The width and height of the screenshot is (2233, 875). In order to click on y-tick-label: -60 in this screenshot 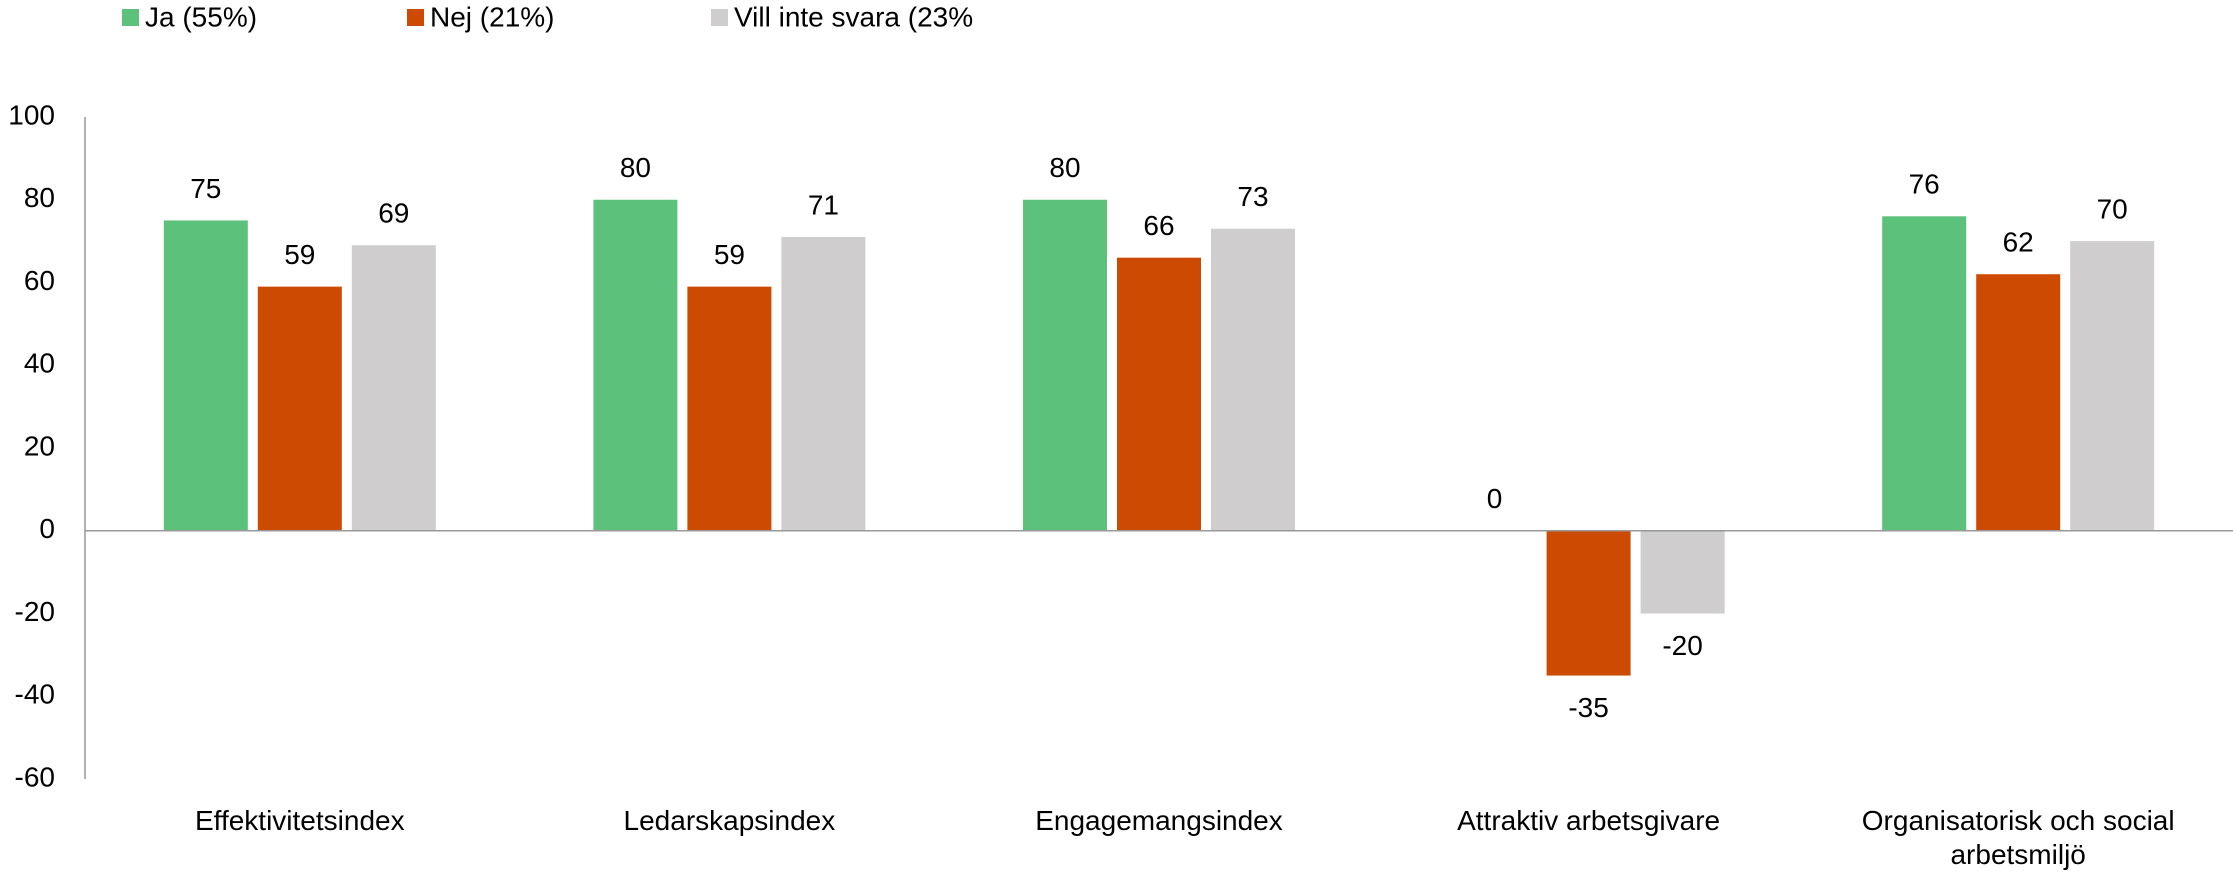, I will do `click(35, 776)`.